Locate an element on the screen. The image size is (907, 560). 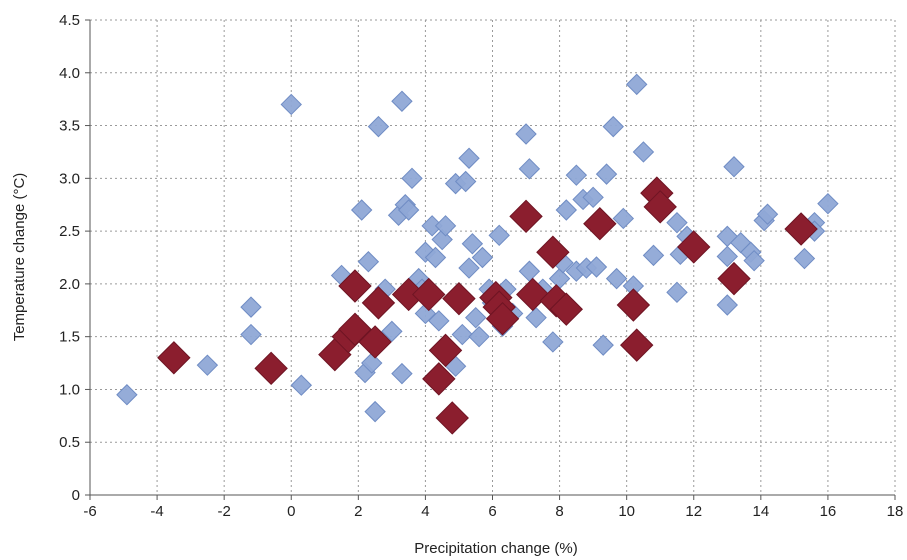
x-tick-label: -4 is located at coordinates (156, 511).